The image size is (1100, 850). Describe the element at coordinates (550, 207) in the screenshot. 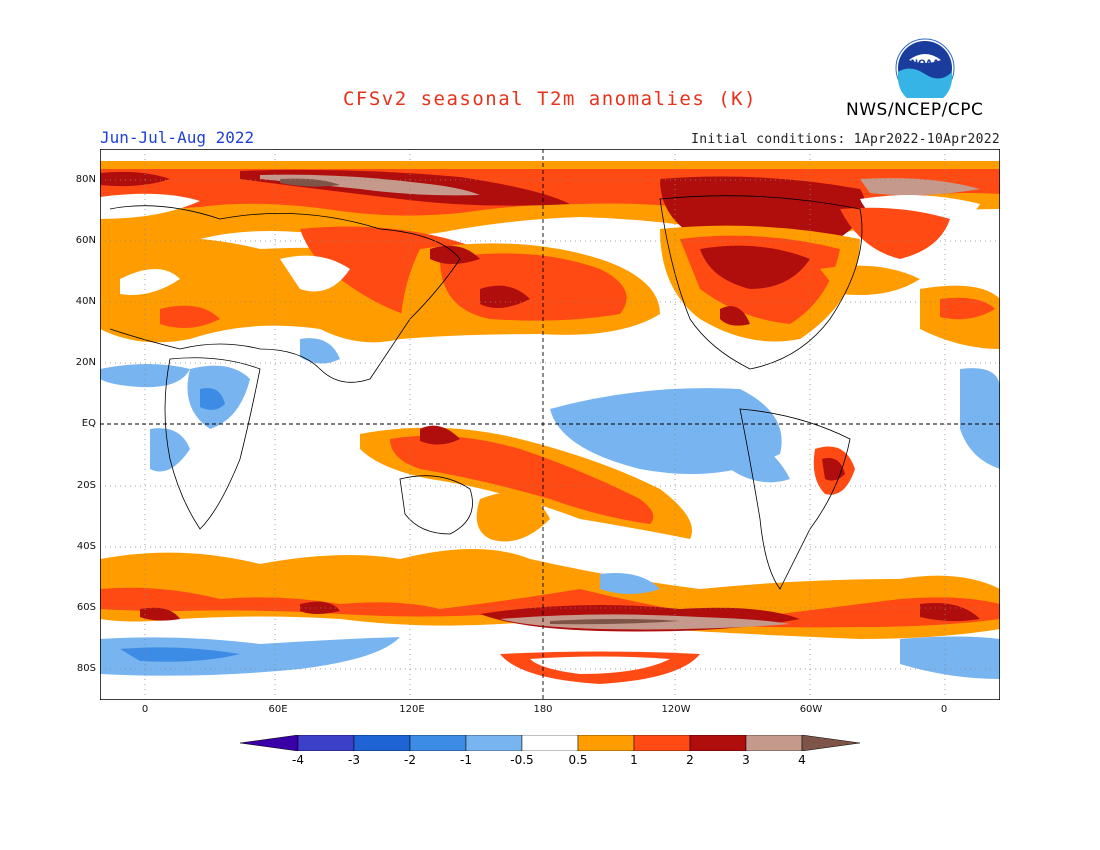

I see `arctic-warm-band` at that location.